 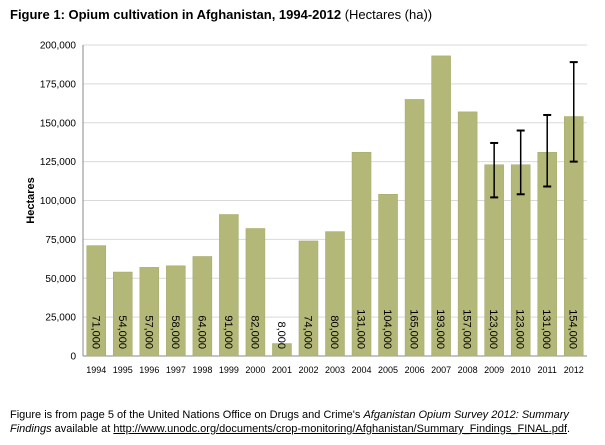 I want to click on y-tick-label: 100,000, so click(x=58, y=201).